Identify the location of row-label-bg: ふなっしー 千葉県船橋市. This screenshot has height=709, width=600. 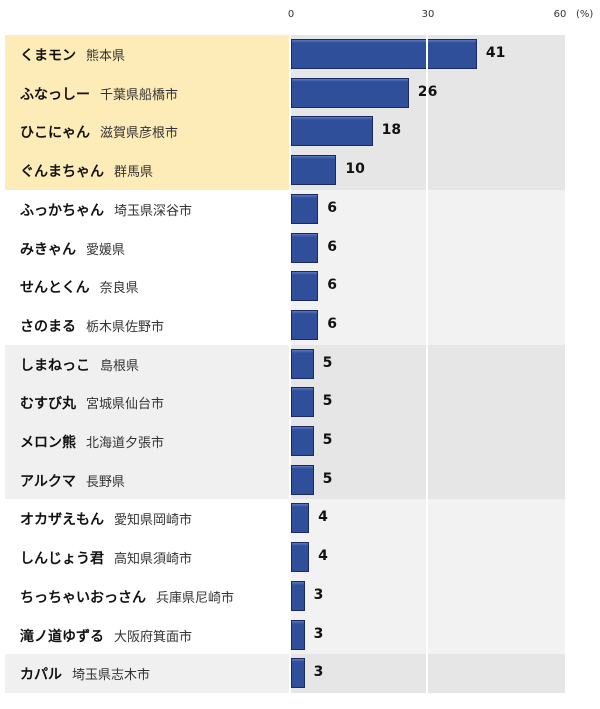
(147, 93).